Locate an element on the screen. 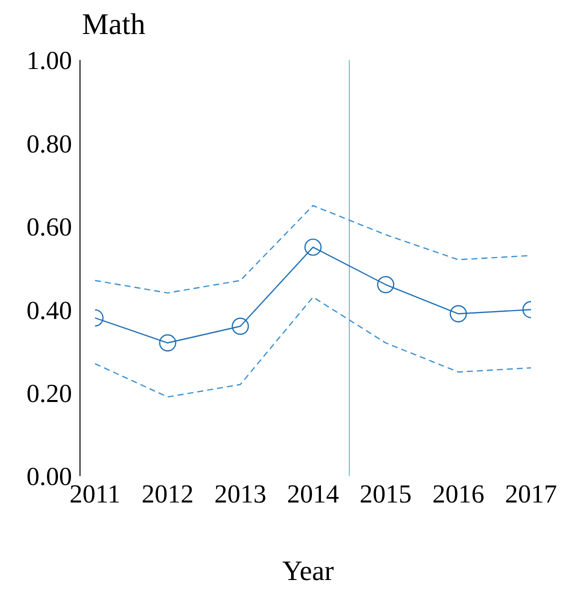 The height and width of the screenshot is (602, 576). x-tick-label: 2017 is located at coordinates (531, 493).